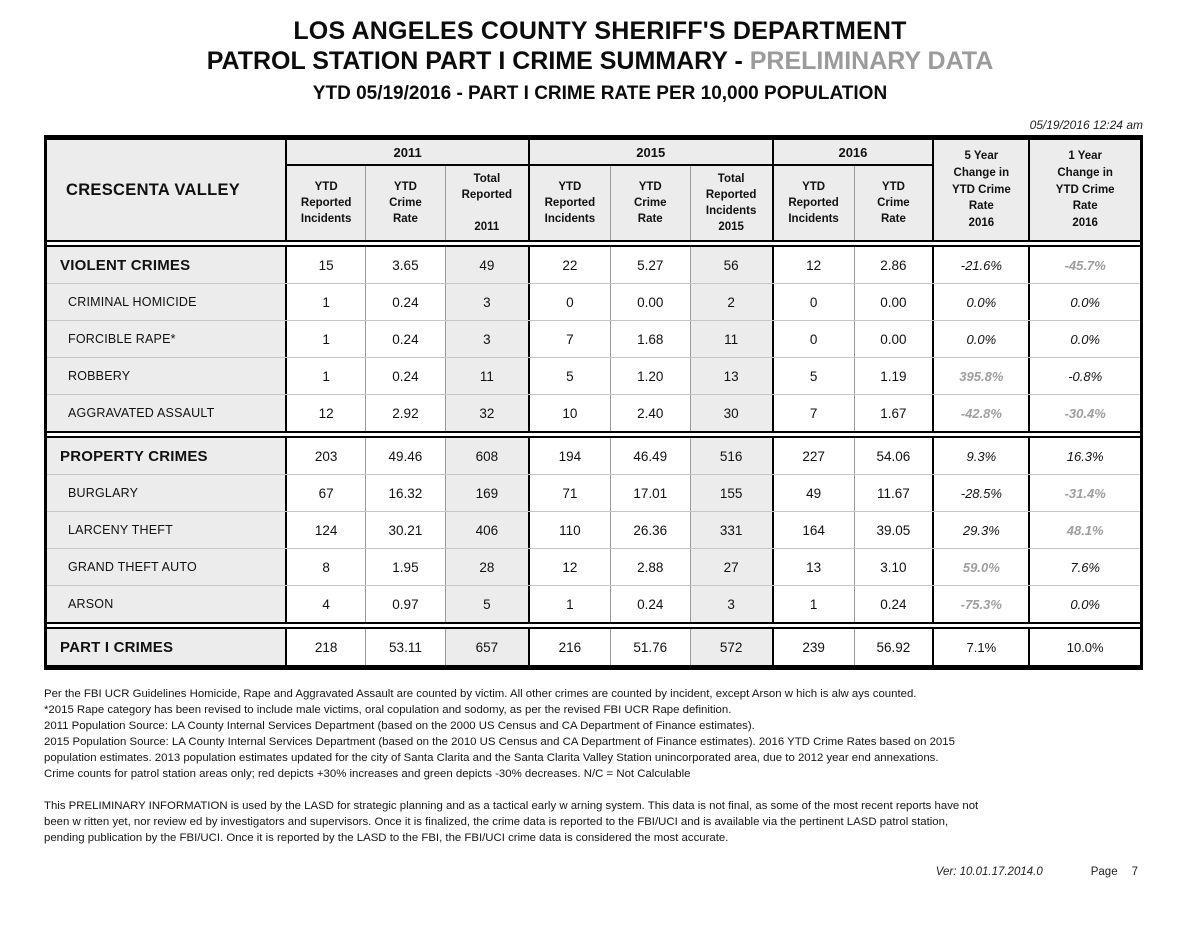 The height and width of the screenshot is (927, 1200). Describe the element at coordinates (649, 413) in the screenshot. I see `value-cell: 2.40` at that location.